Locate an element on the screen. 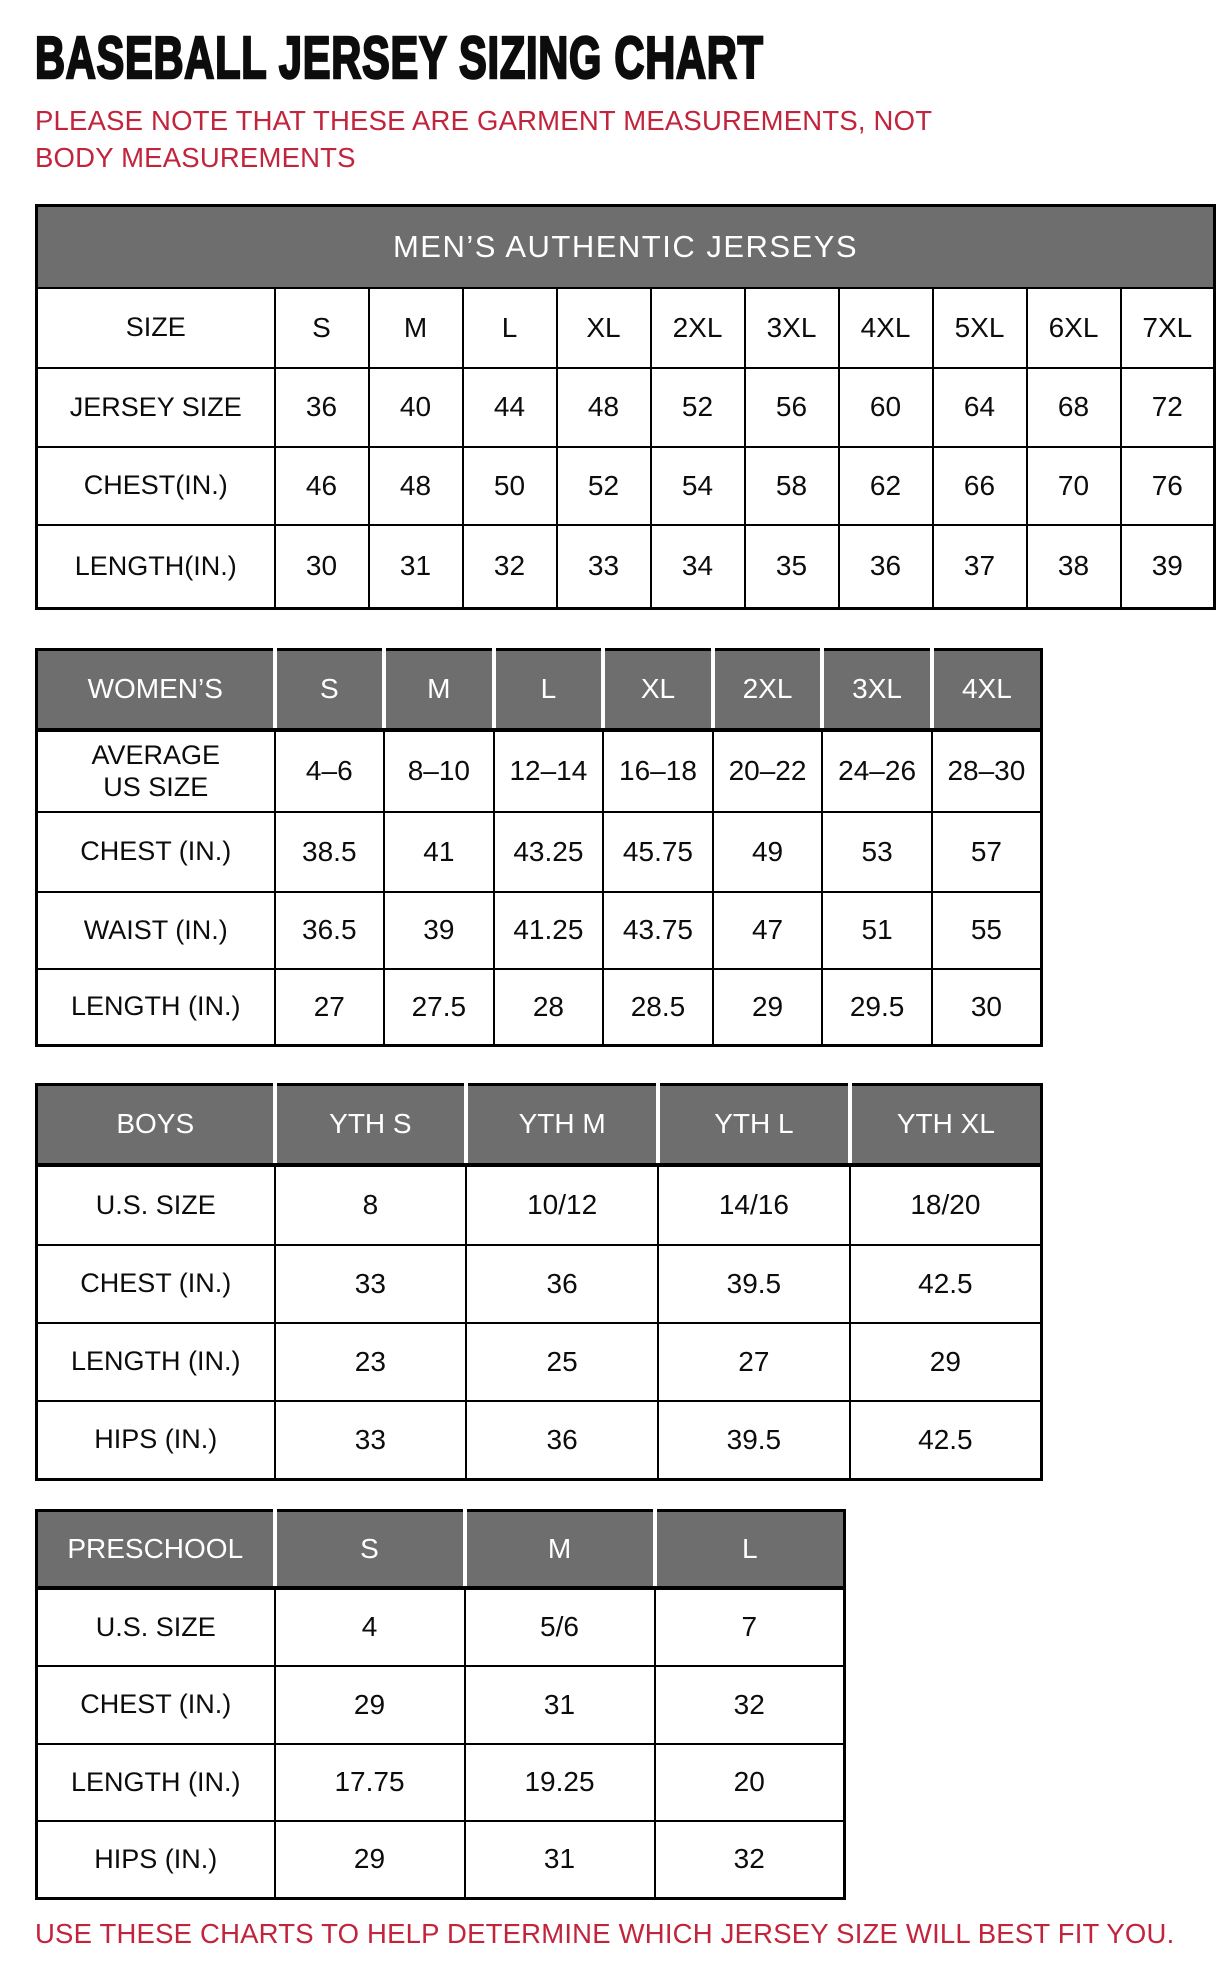 The image size is (1220, 1974). banner-row-mens: MEN’S AUTHENTIC JERSEYS is located at coordinates (625, 246).